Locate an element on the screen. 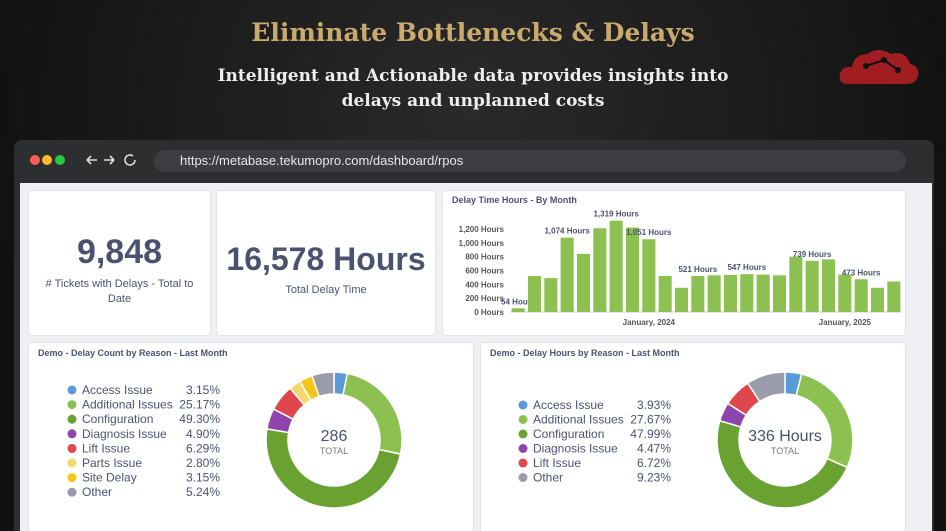 This screenshot has width=946, height=531. donut-total: 336 Hours is located at coordinates (785, 436).